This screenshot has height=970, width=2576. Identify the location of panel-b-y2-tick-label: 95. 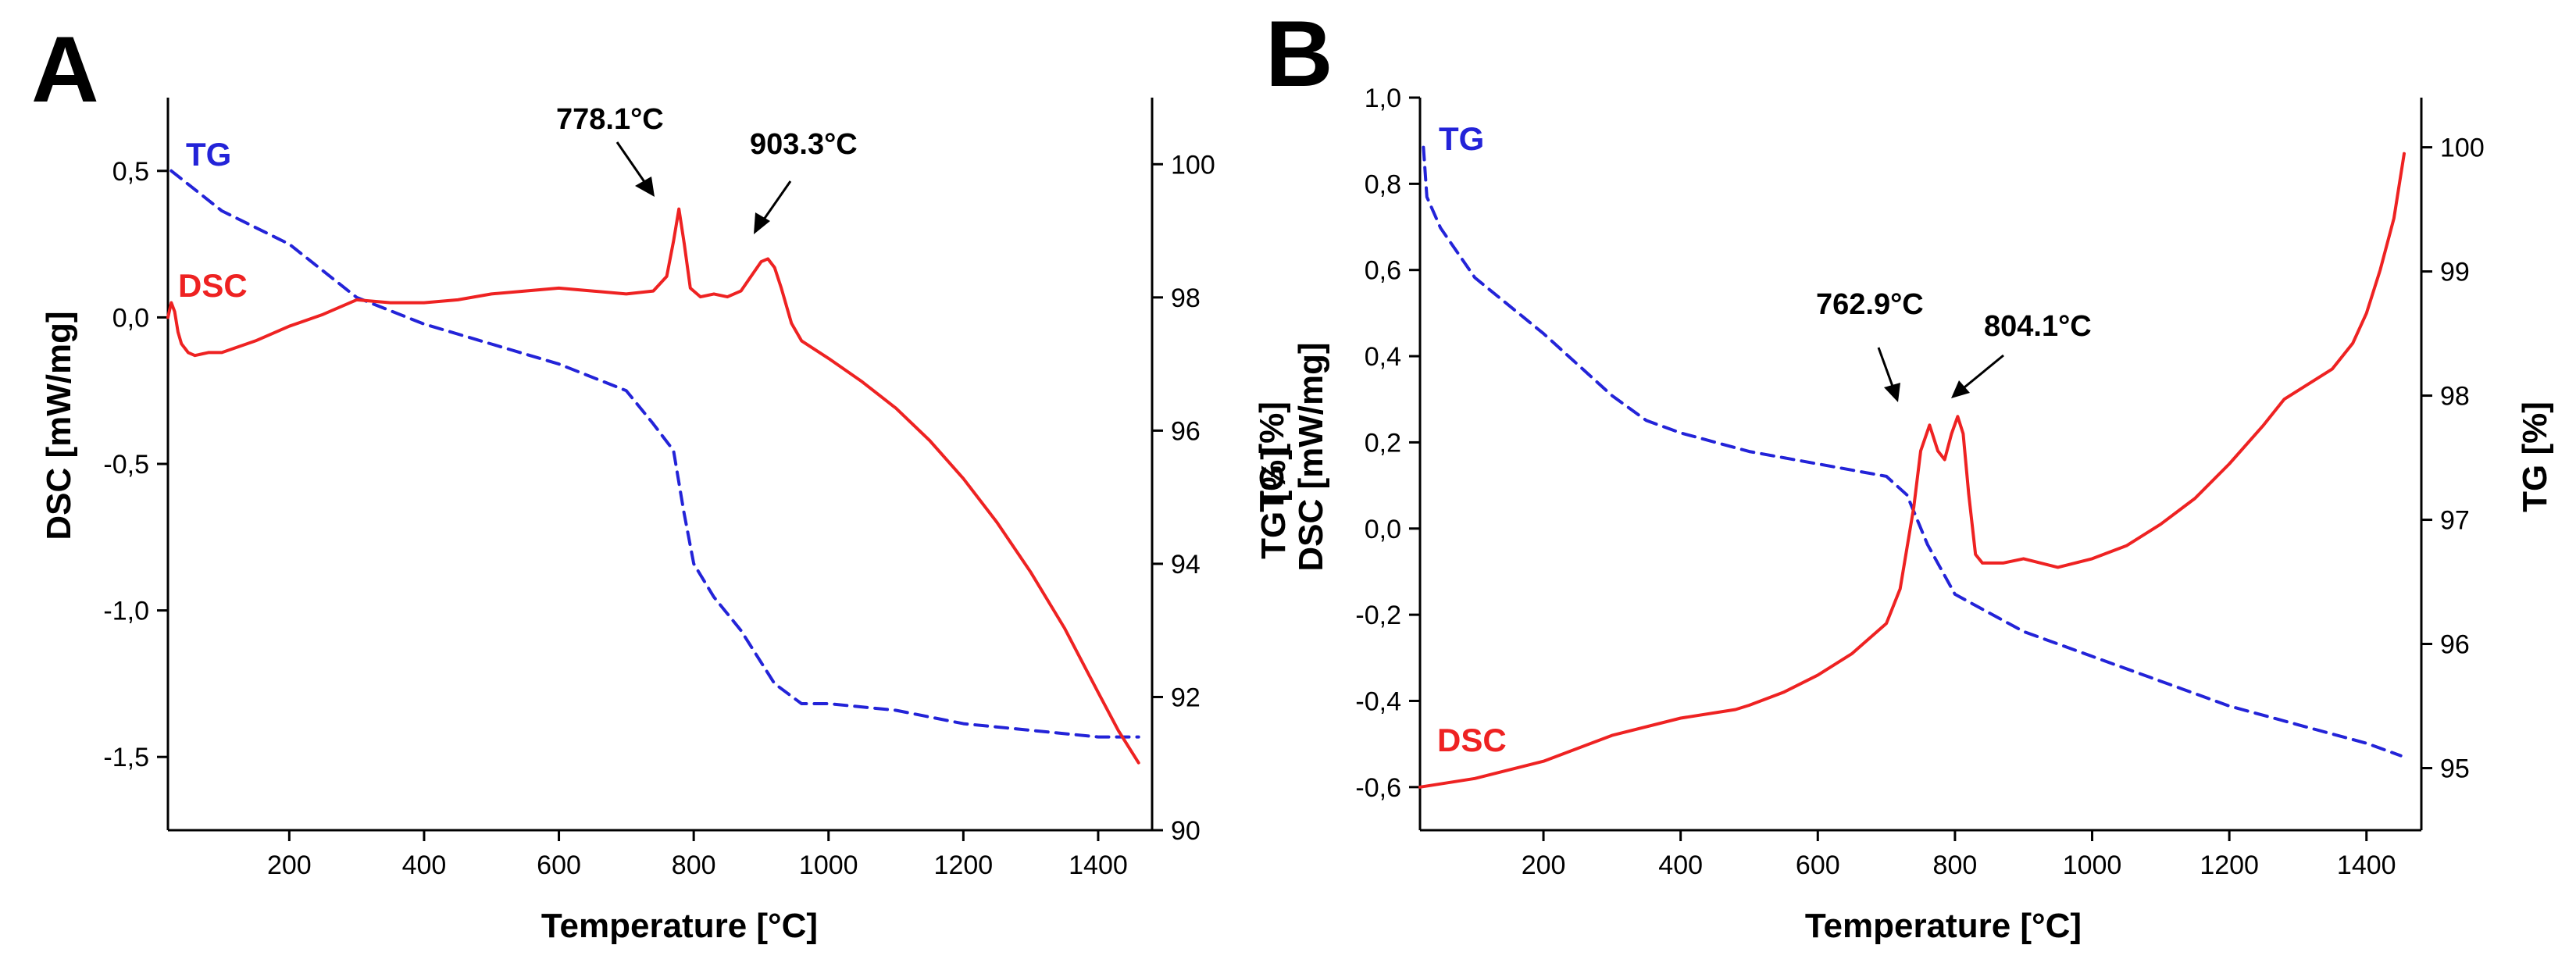
(2455, 769).